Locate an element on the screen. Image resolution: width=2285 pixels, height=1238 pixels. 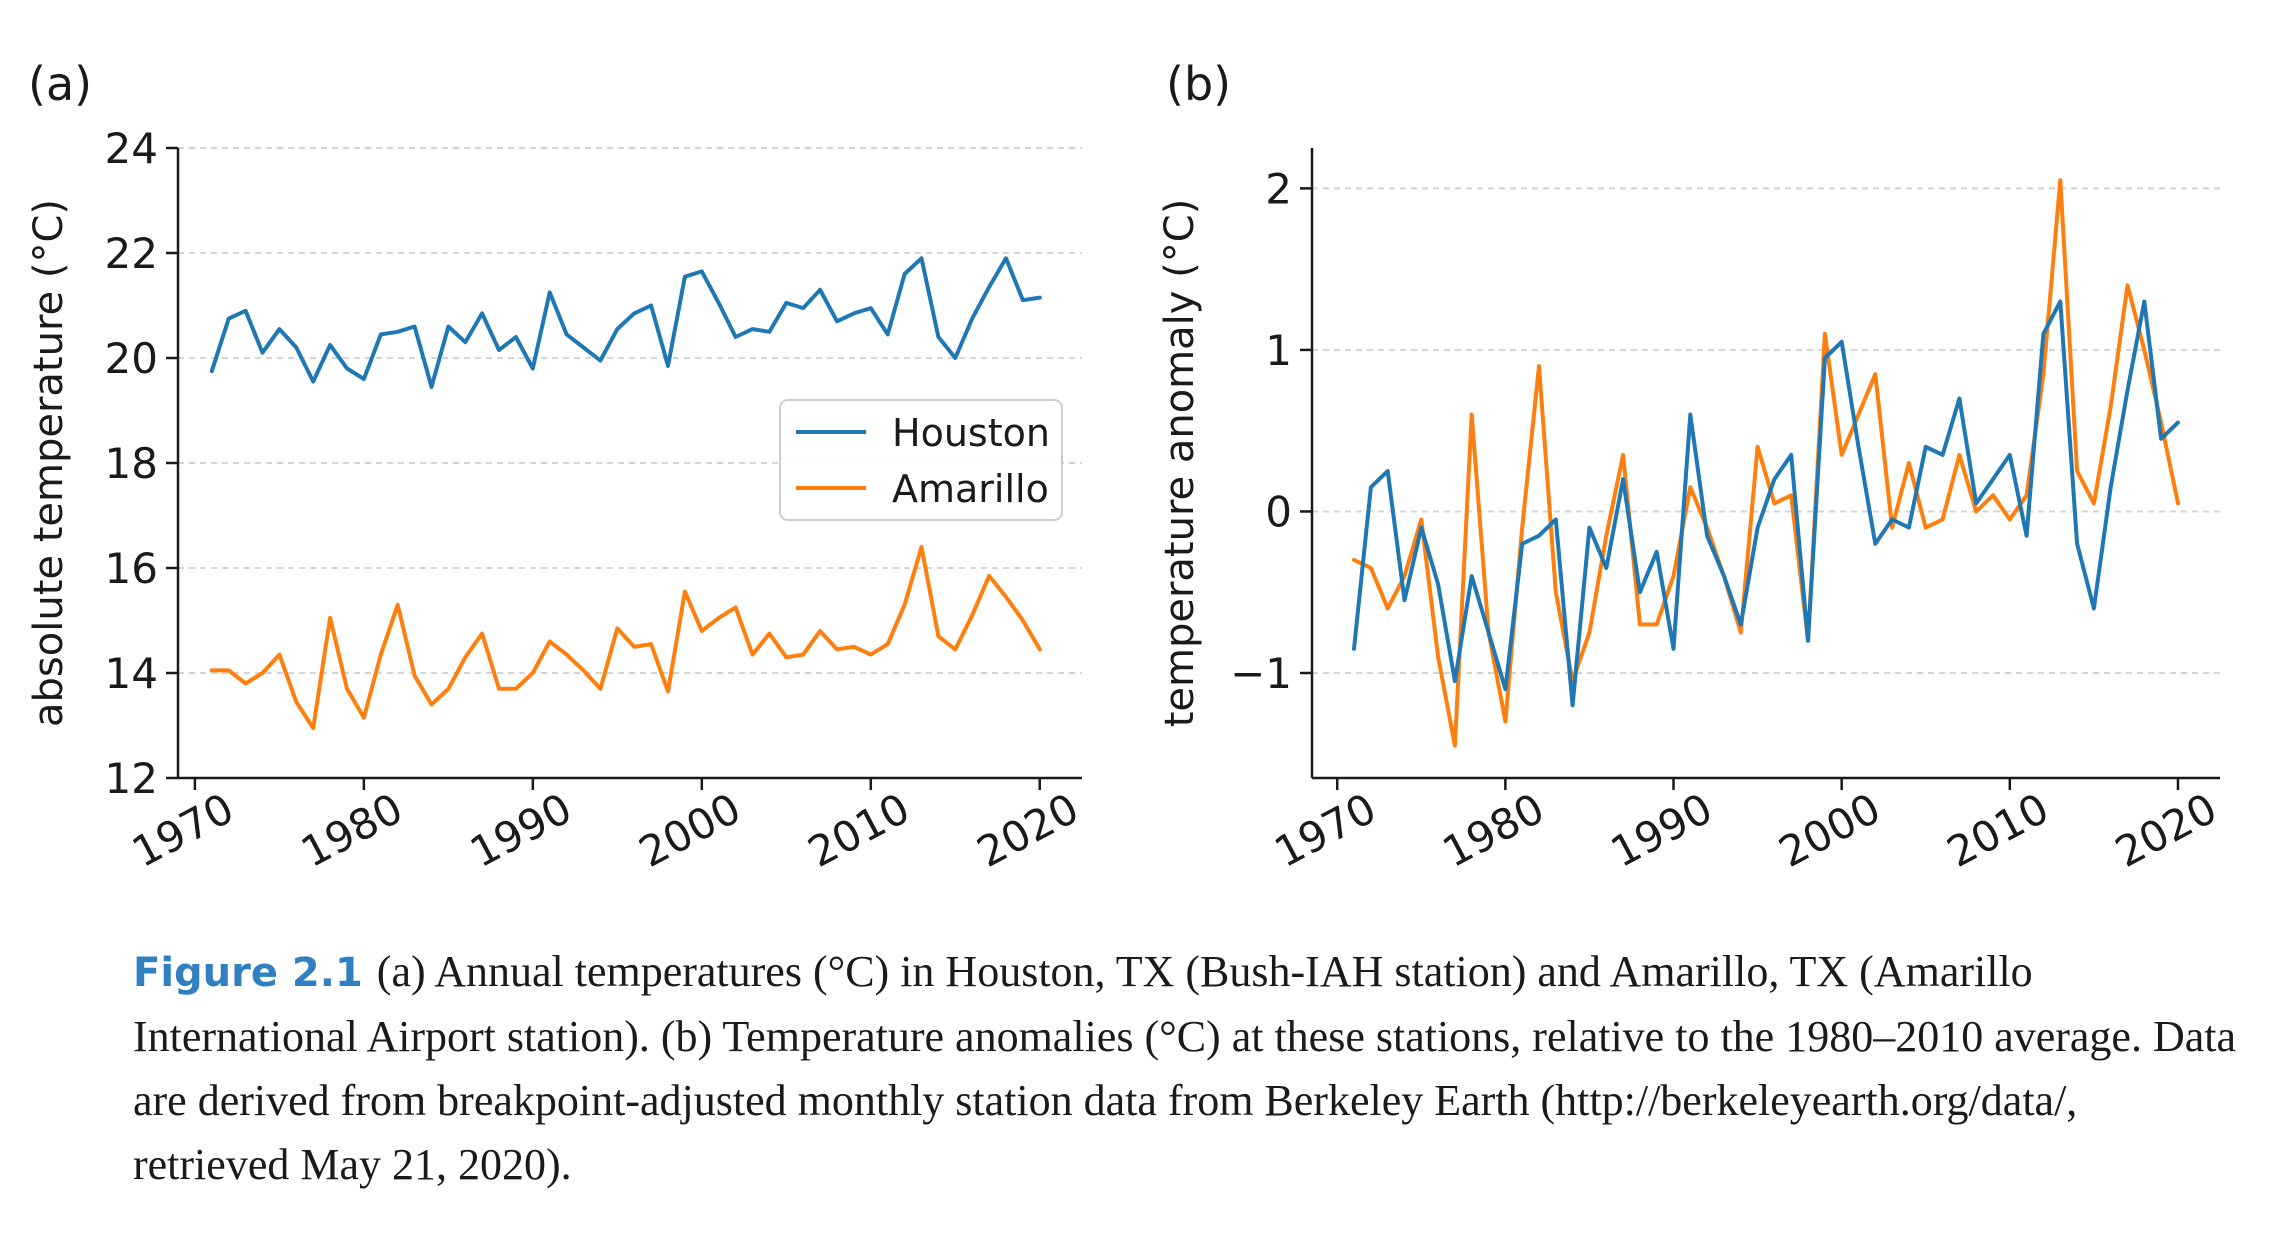
y-tick-label: 18 is located at coordinates (131, 463).